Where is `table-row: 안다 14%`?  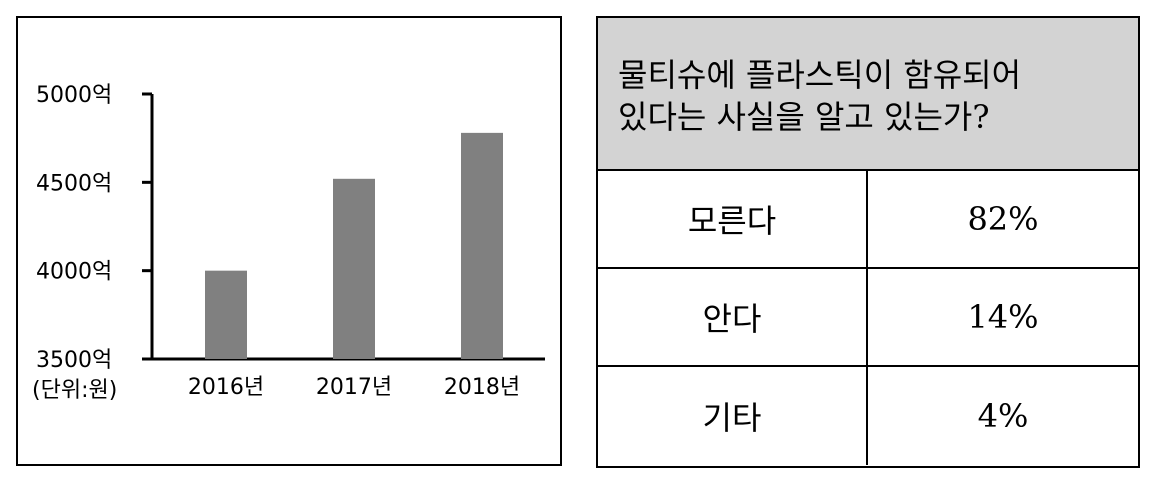 table-row: 안다 14% is located at coordinates (868, 318).